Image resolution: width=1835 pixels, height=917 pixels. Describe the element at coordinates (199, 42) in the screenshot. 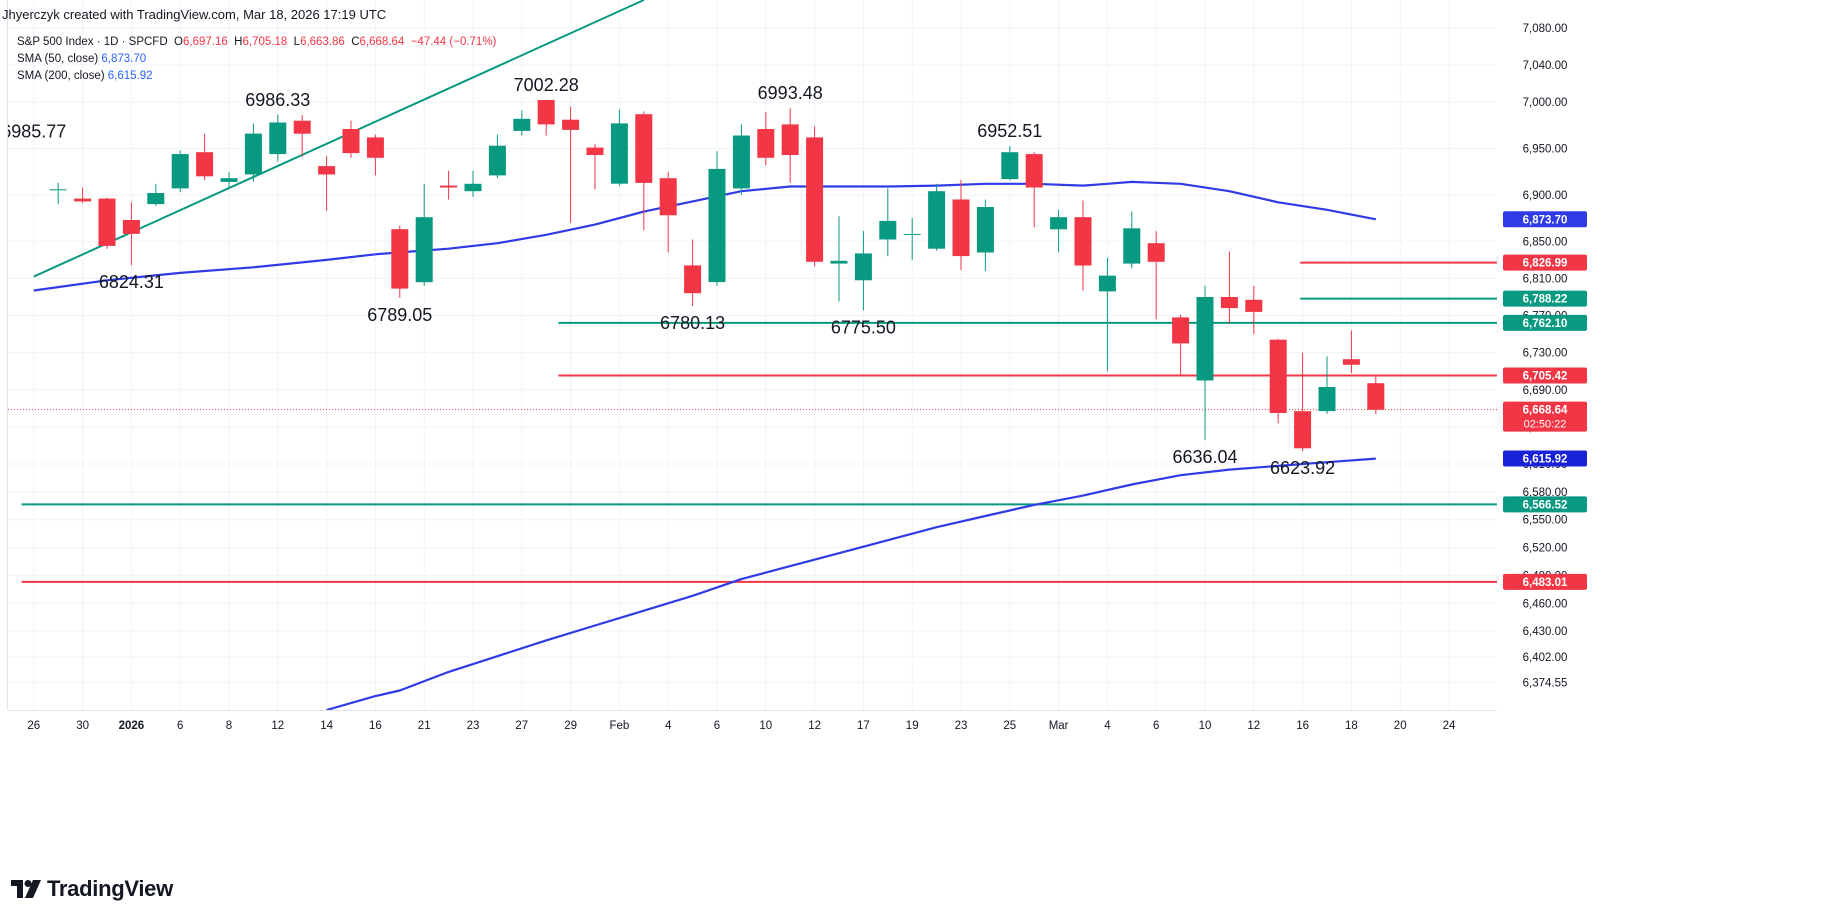

I see `ohlc-open: O6,697.16` at that location.